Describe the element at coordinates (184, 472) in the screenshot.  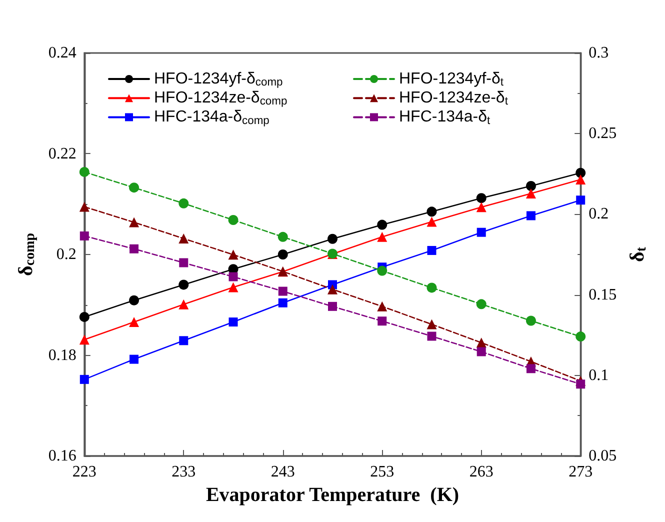
I see `x-tick-label: 233` at that location.